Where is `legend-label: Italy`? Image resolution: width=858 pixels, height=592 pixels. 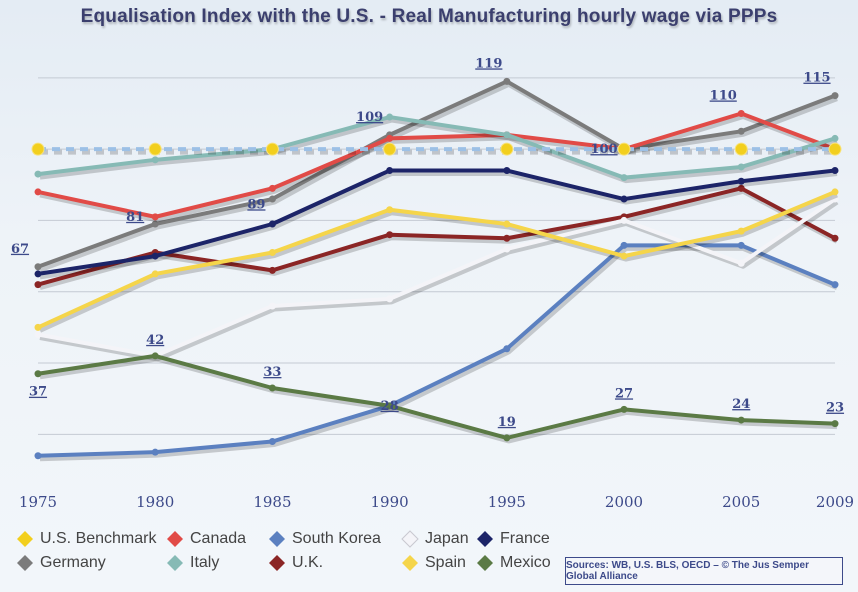
legend-label: Italy is located at coordinates (205, 562).